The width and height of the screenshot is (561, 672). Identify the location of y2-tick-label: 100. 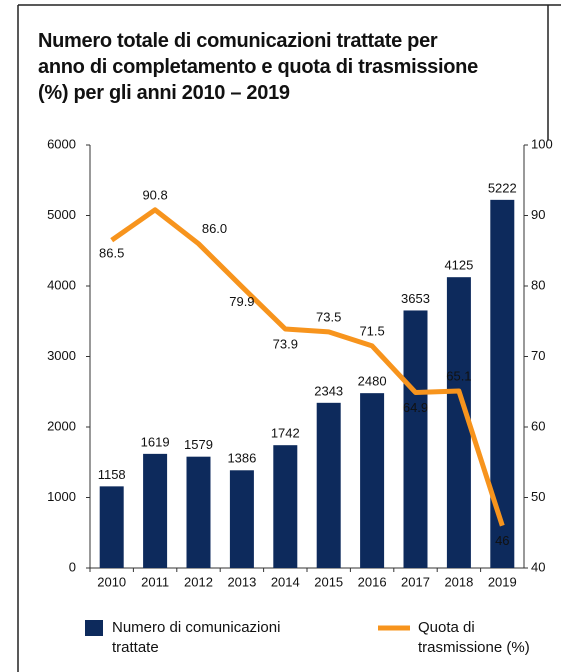
(542, 143).